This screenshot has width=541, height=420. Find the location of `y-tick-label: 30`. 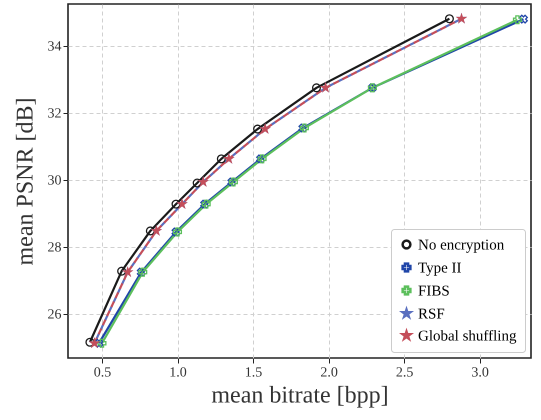

y-tick-label: 30 is located at coordinates (55, 180).